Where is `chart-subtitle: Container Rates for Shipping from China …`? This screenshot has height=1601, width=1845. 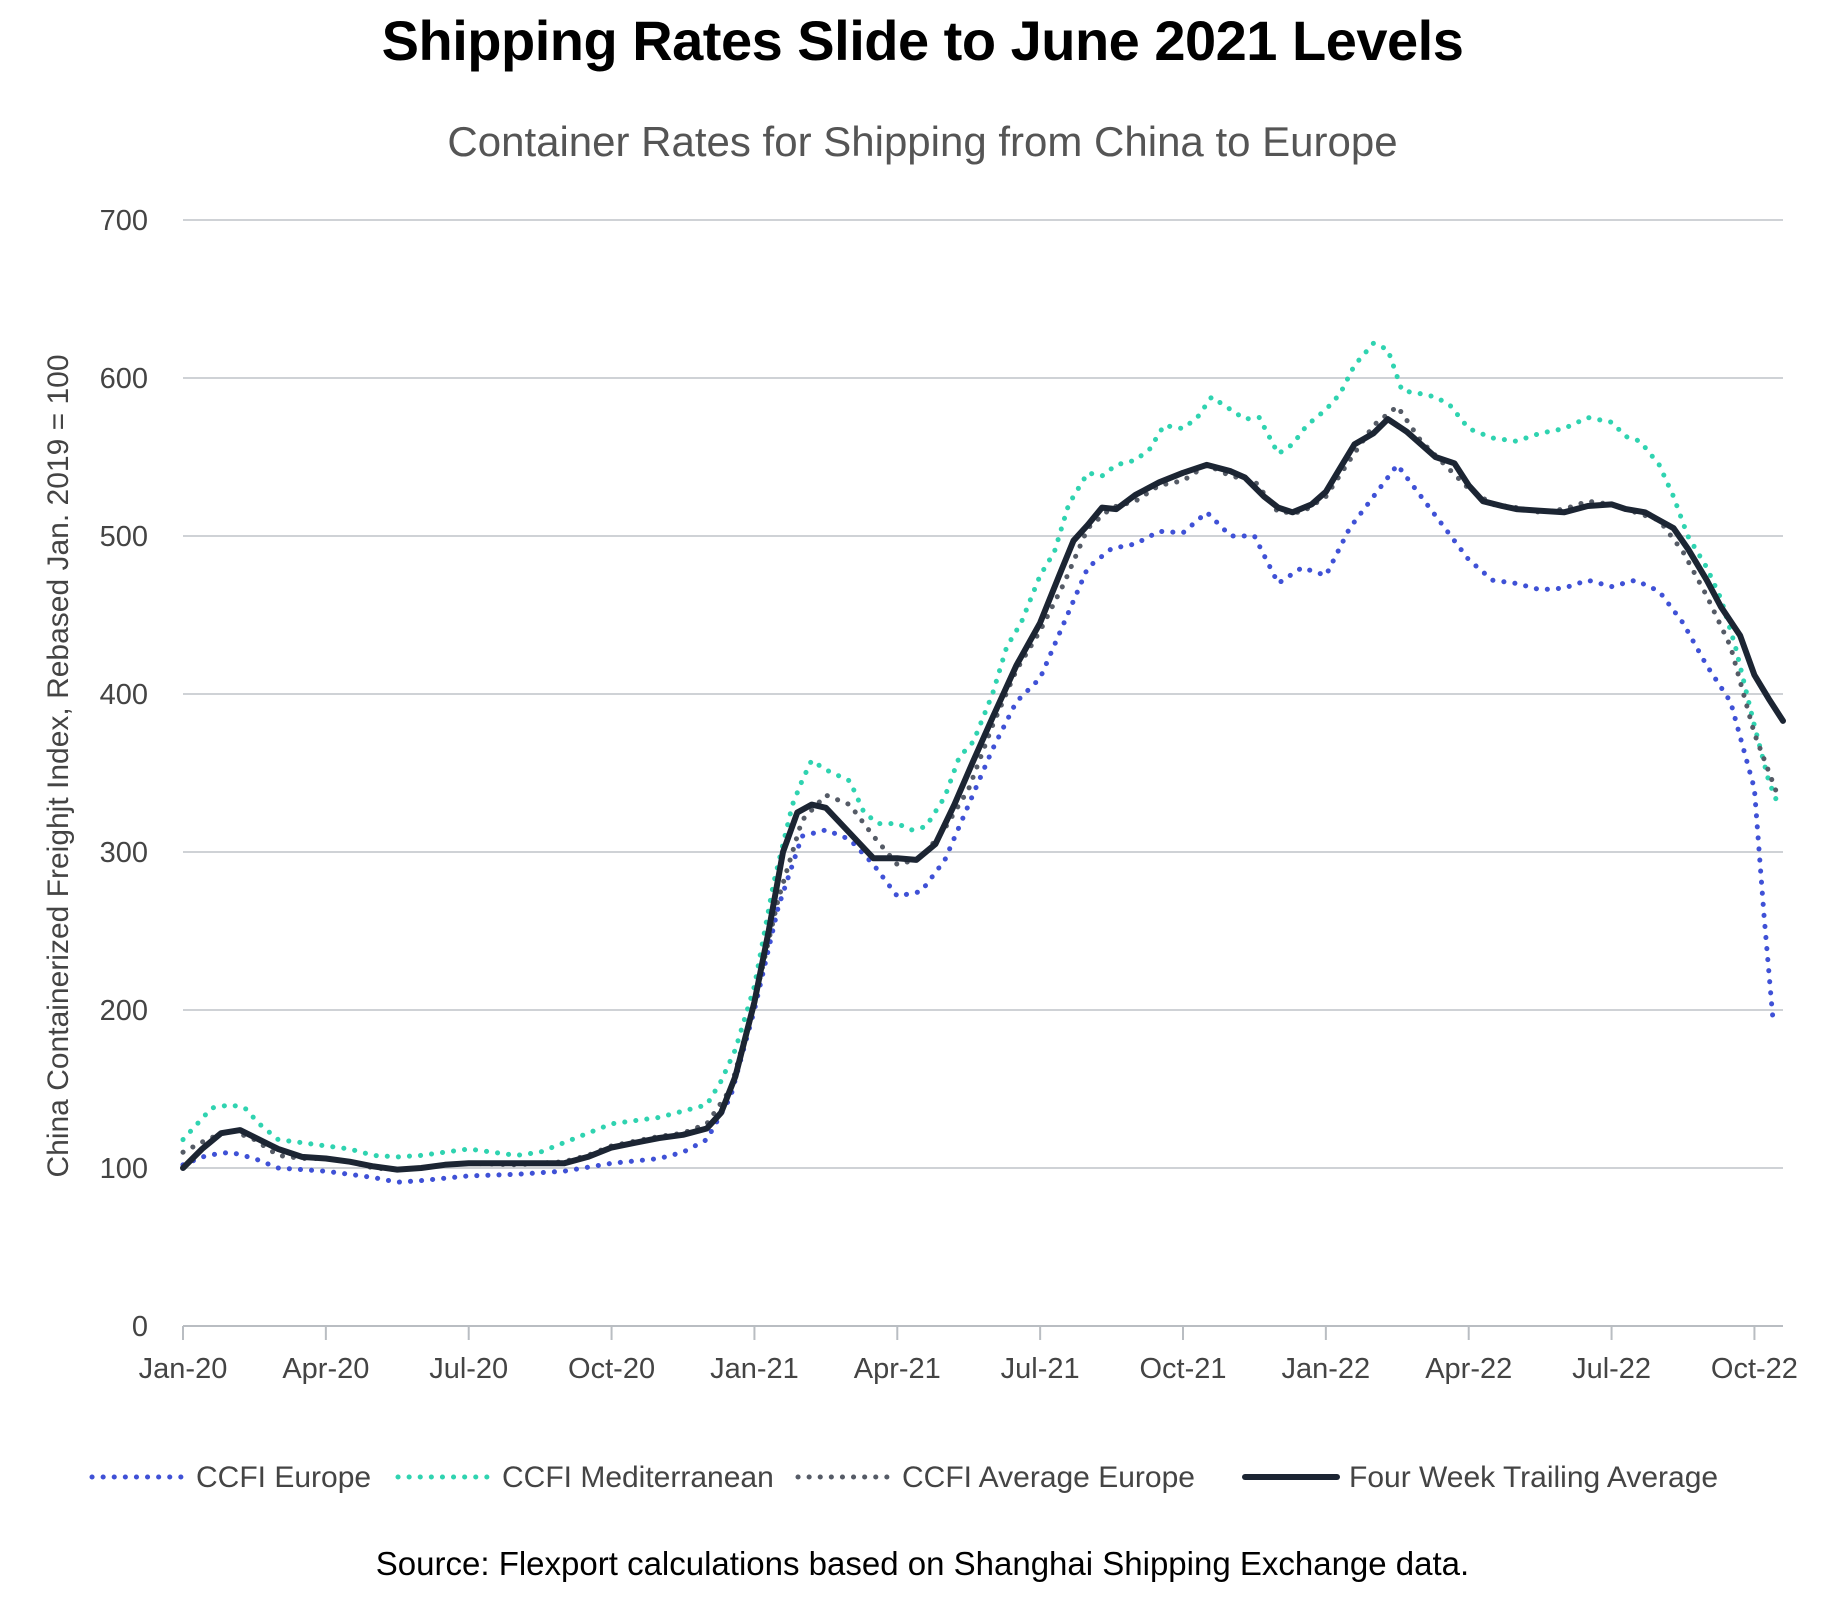
chart-subtitle: Container Rates for Shipping from China … is located at coordinates (922, 141).